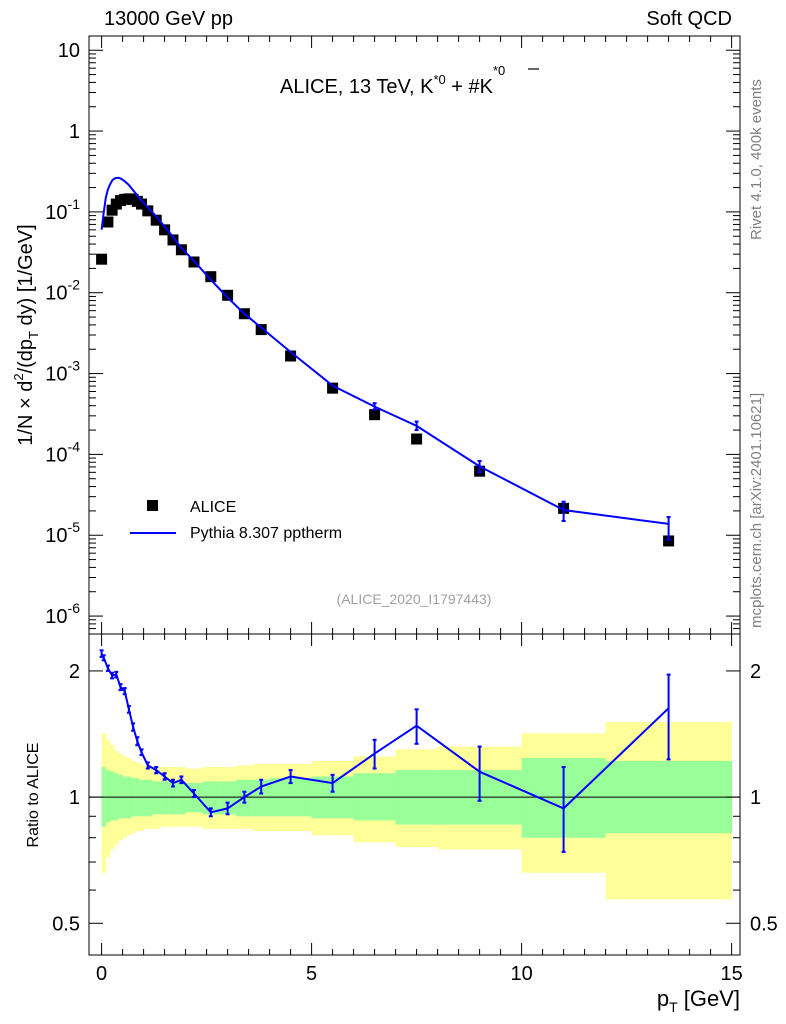 The width and height of the screenshot is (786, 1024). I want to click on ratio-x-tick-label: 5, so click(311, 974).